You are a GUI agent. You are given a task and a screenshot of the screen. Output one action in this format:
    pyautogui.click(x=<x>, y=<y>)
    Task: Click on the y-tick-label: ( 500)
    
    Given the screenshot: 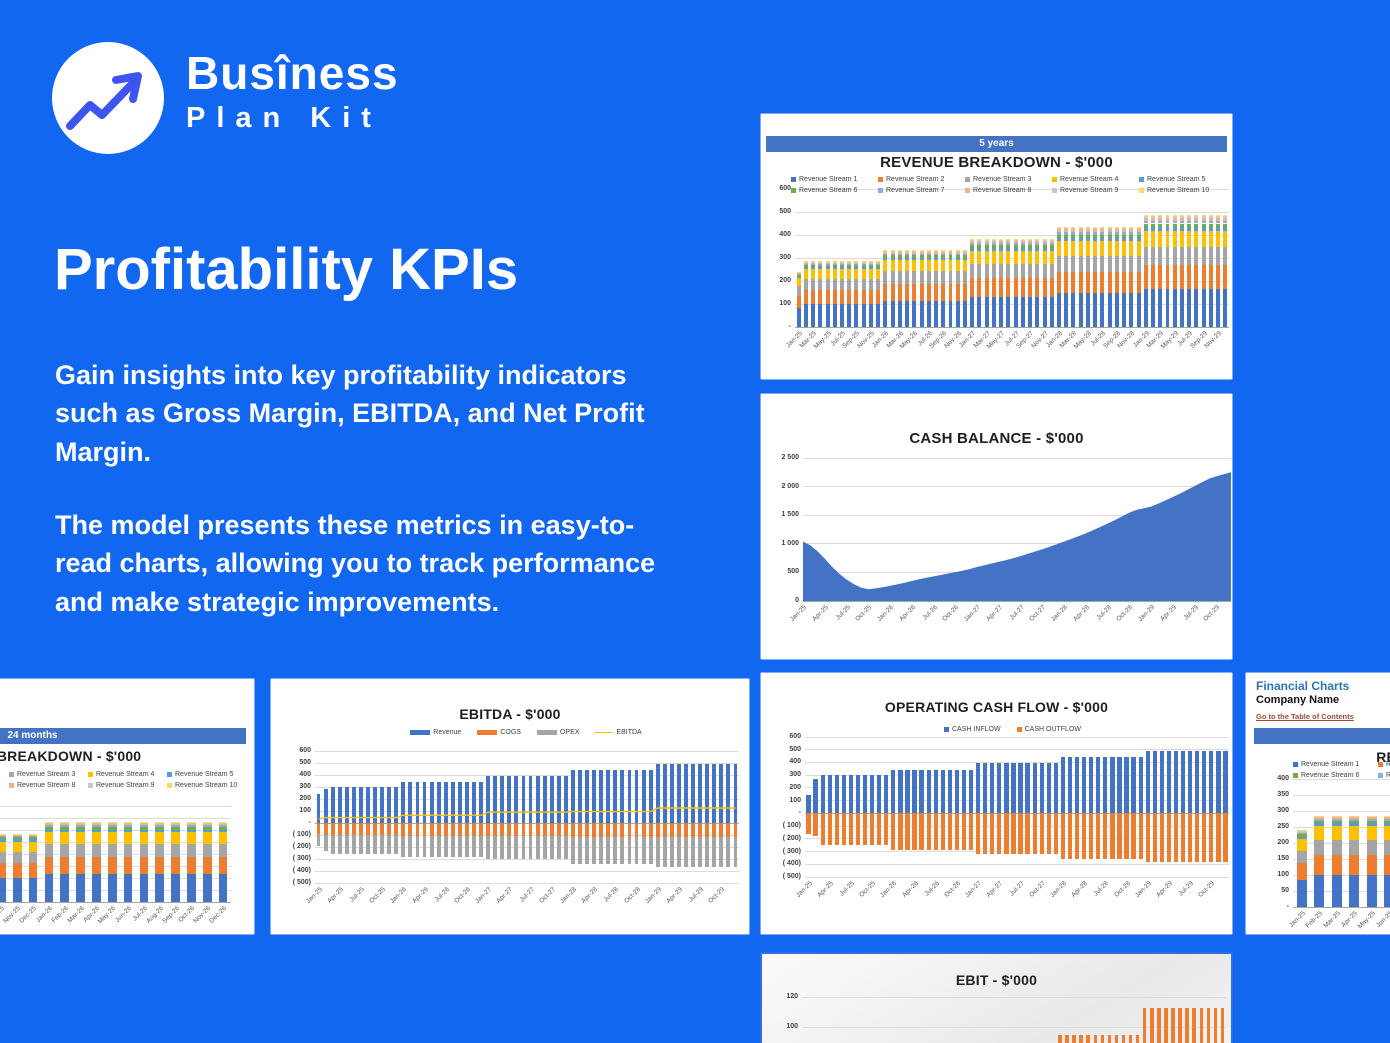 What is the action you would take?
    pyautogui.click(x=301, y=882)
    